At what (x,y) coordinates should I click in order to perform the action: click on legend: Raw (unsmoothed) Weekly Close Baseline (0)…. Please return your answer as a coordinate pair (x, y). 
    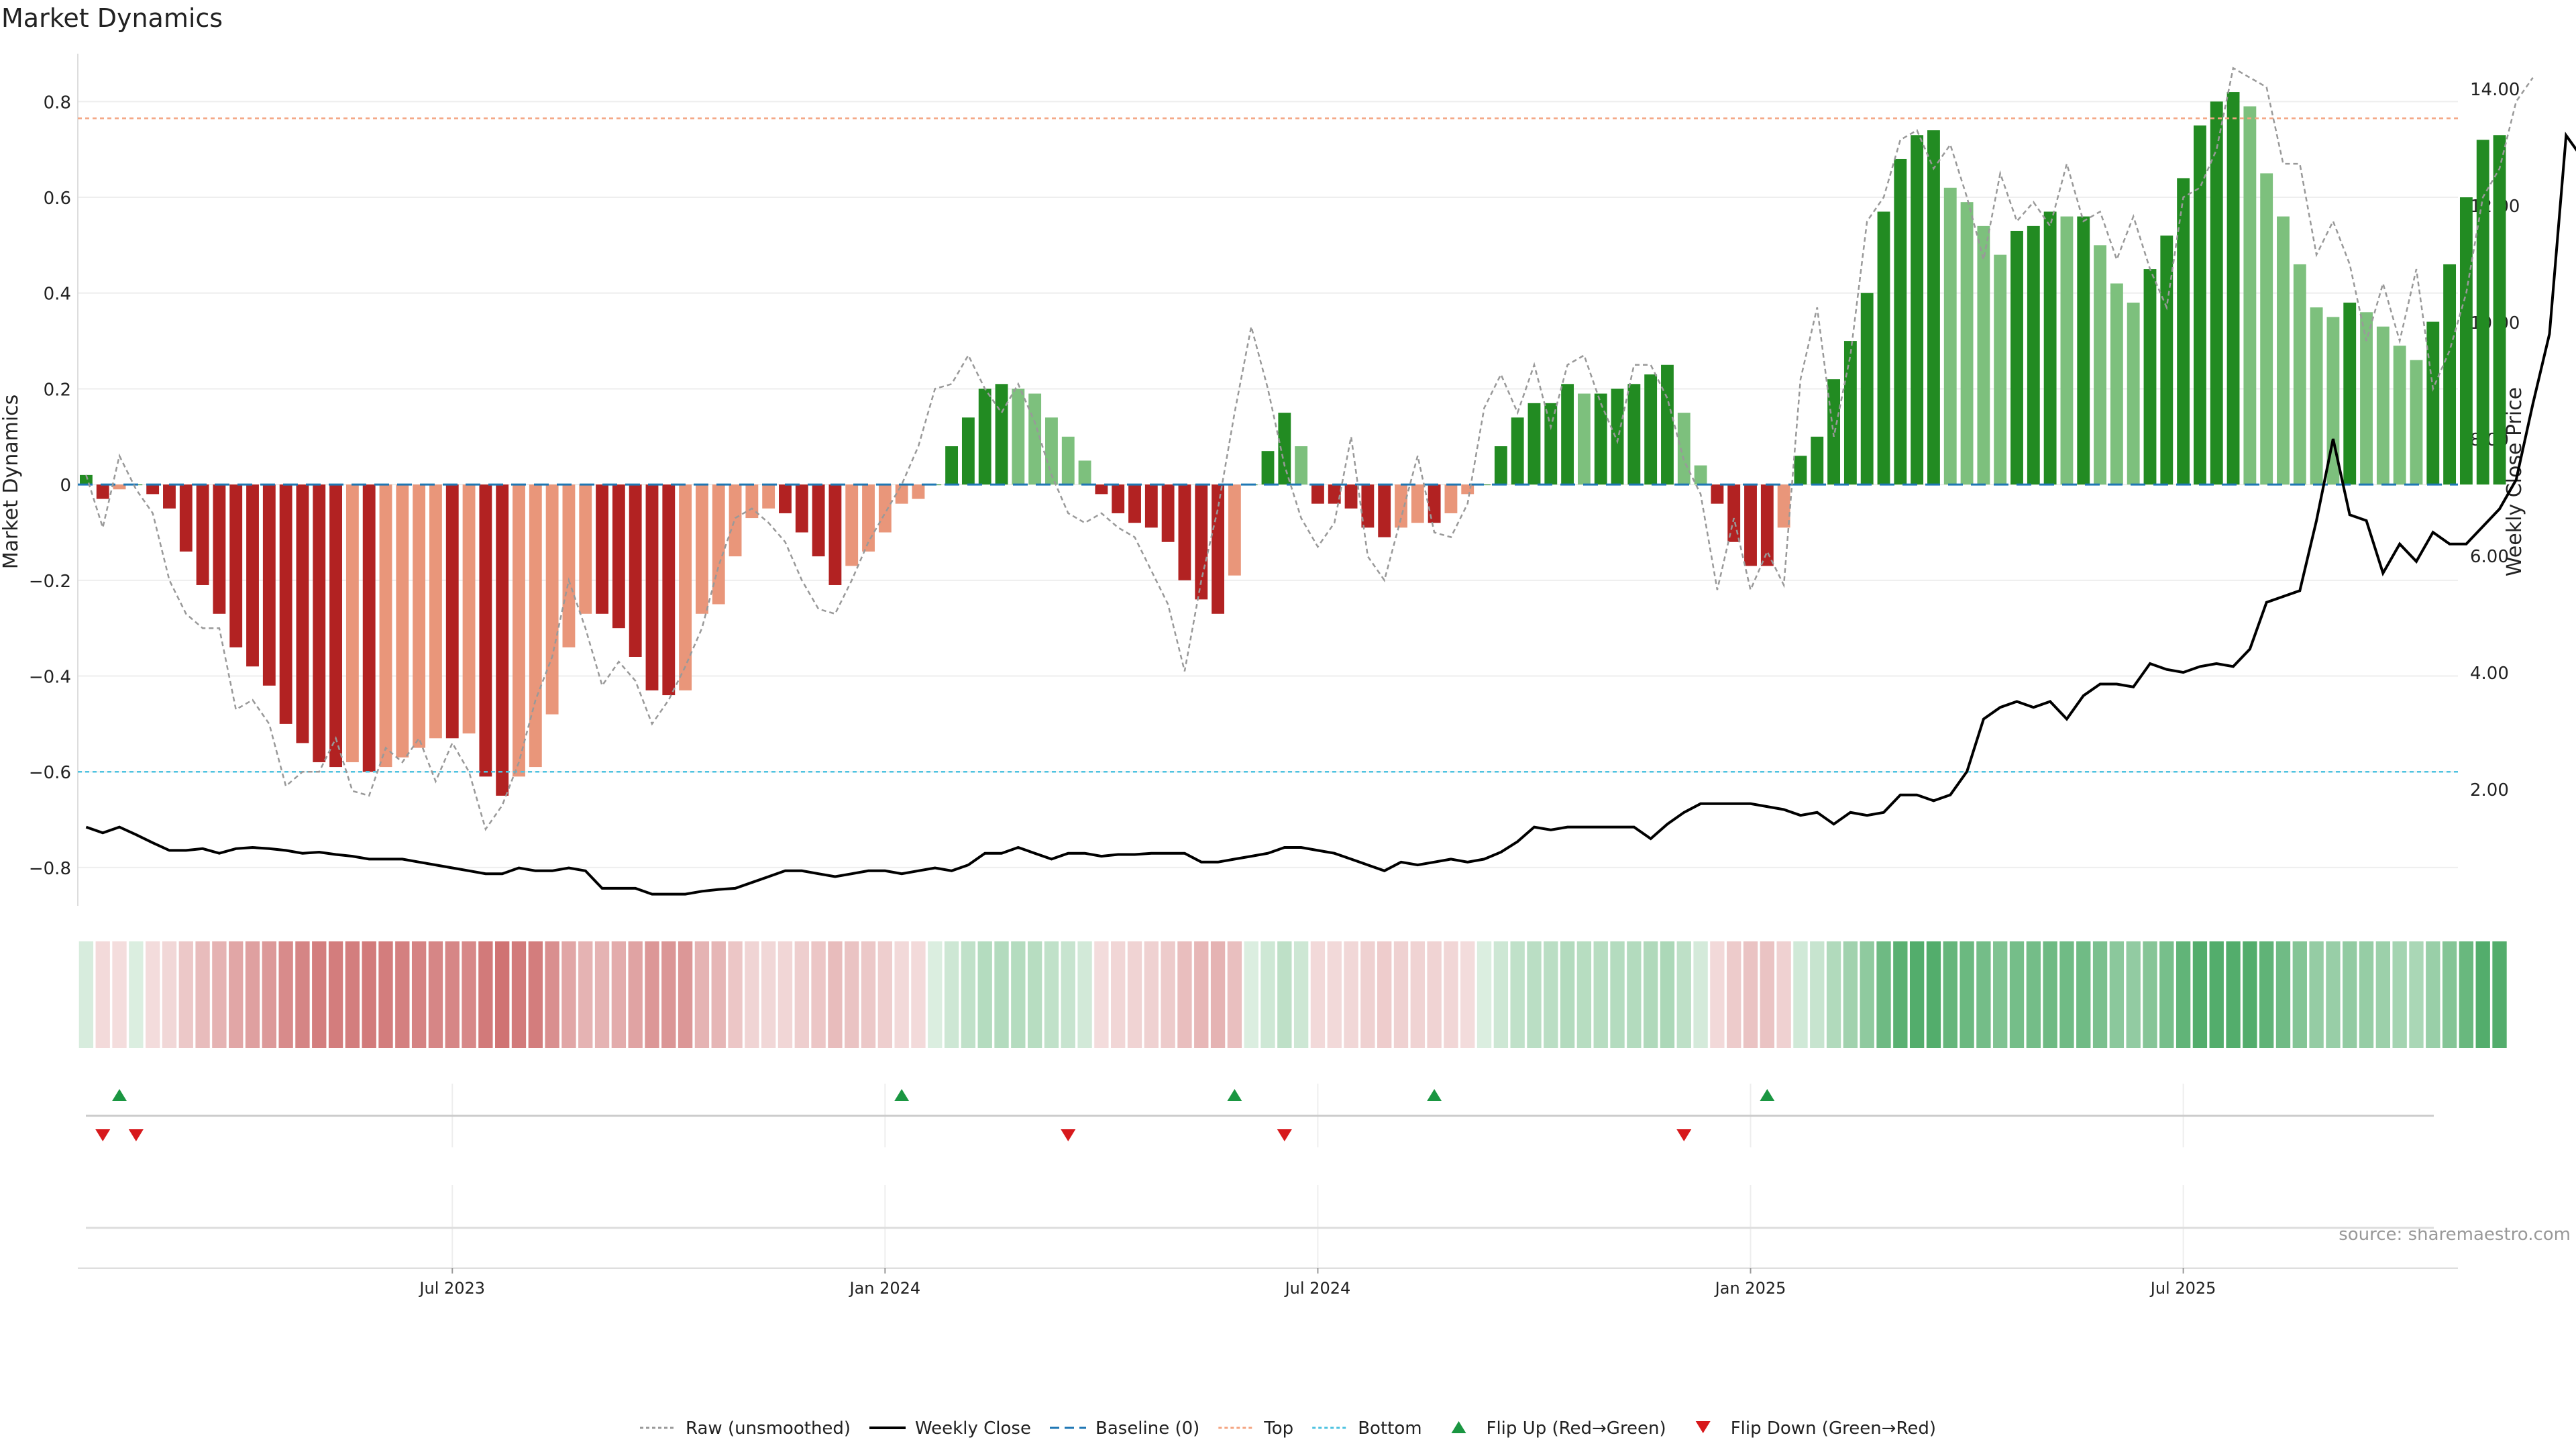
    Looking at the image, I should click on (1288, 1429).